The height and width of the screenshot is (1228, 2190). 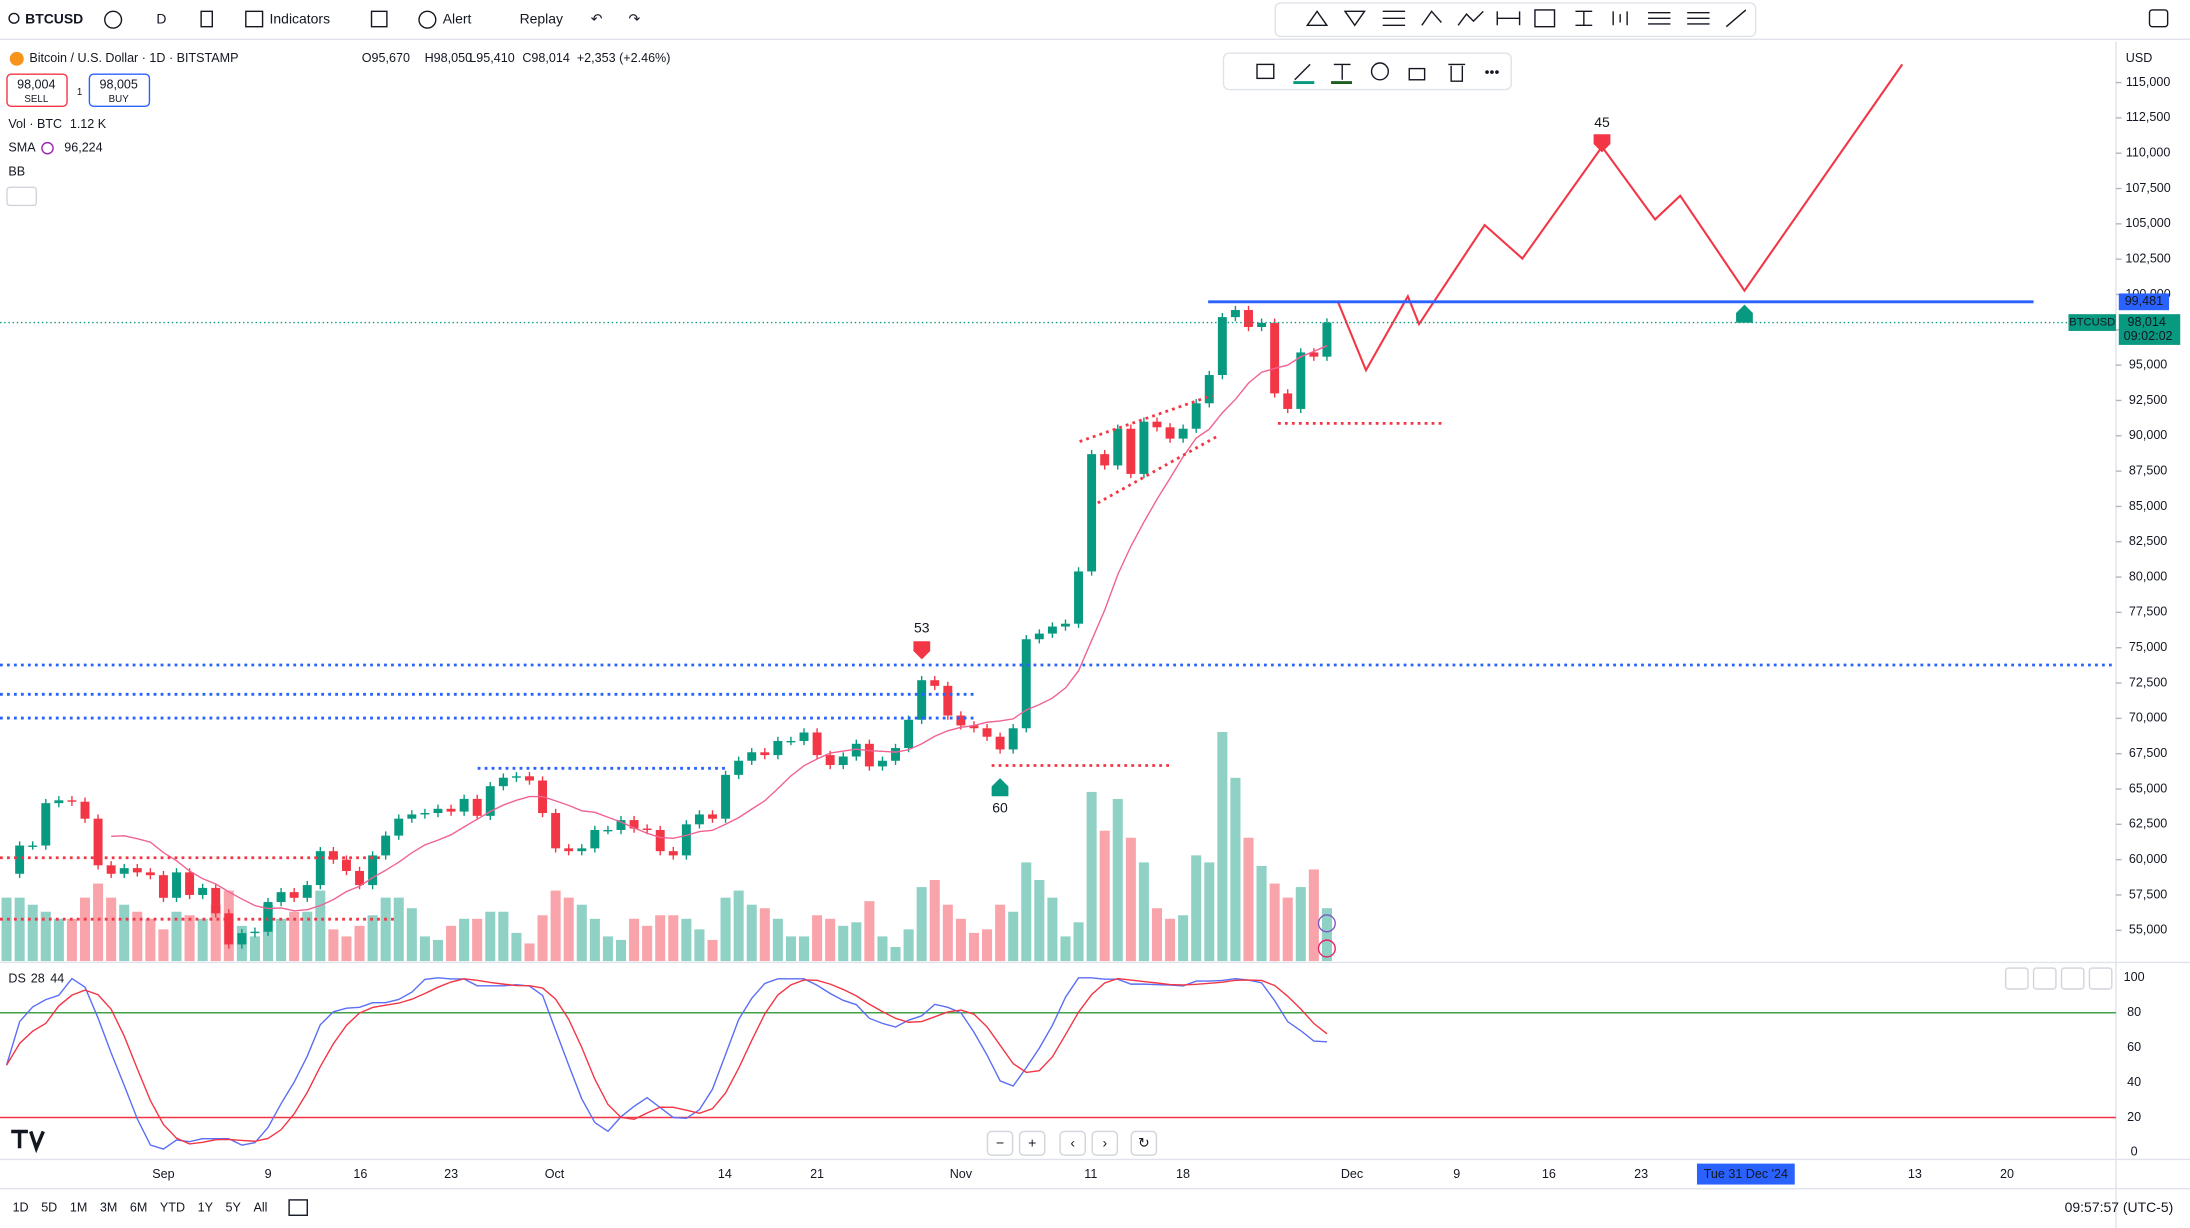 What do you see at coordinates (54, 18) in the screenshot?
I see `symbol: BTCUSD` at bounding box center [54, 18].